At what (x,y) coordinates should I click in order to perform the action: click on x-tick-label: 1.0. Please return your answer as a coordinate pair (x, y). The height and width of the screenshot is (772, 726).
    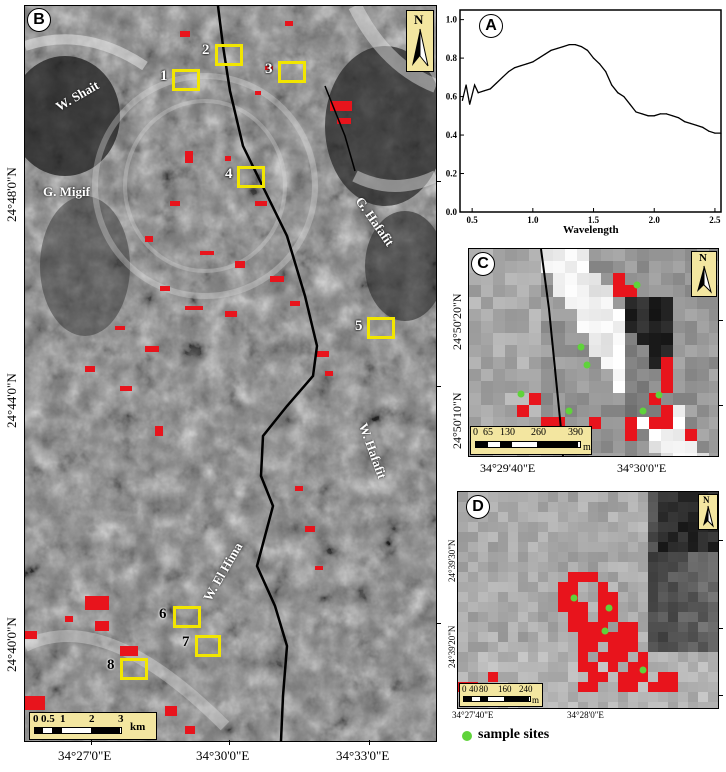
    Looking at the image, I should click on (533, 220).